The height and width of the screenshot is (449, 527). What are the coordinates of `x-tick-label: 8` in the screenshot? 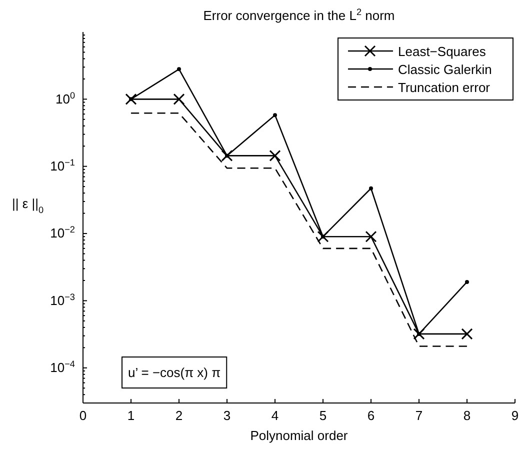 It's located at (467, 416).